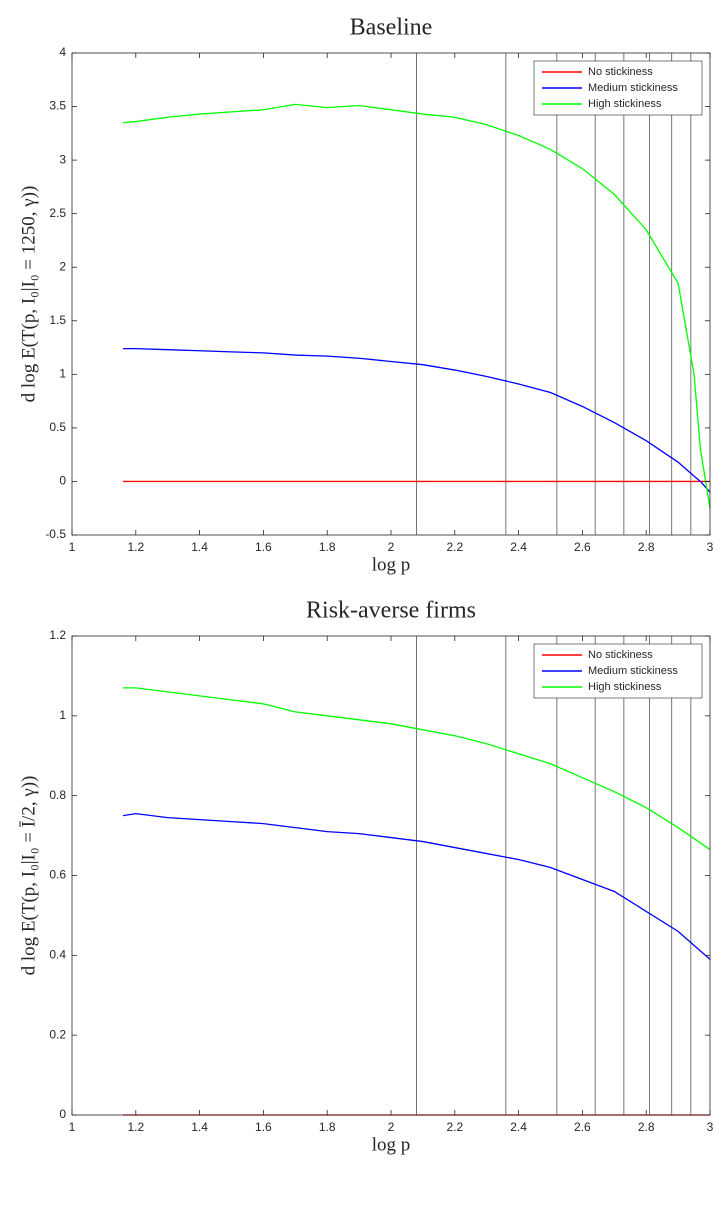 The image size is (715, 1216). What do you see at coordinates (62, 52) in the screenshot?
I see `y-tick-label: 4` at bounding box center [62, 52].